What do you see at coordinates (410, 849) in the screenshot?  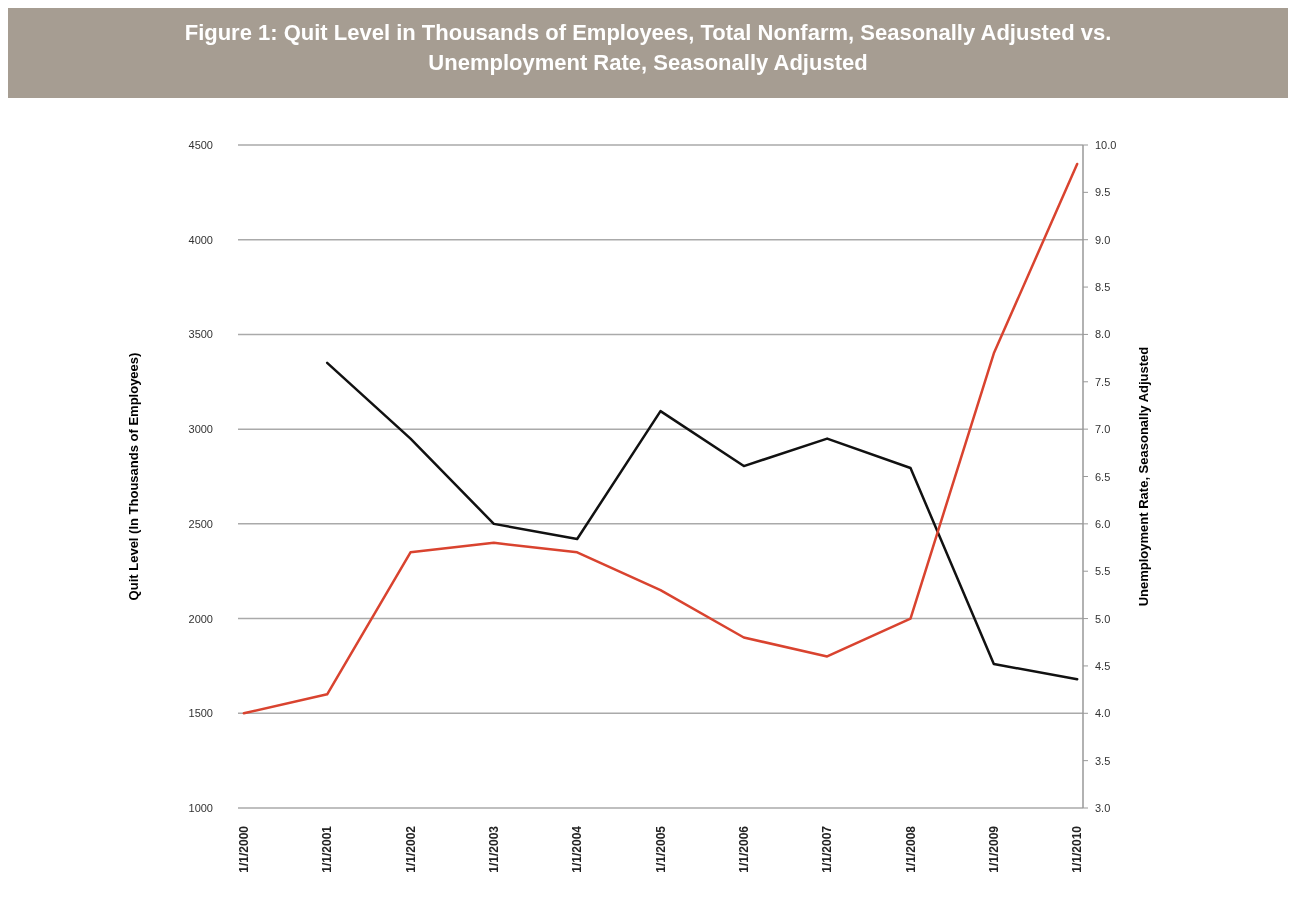 I see `x-tick-label: 1/1/2002` at bounding box center [410, 849].